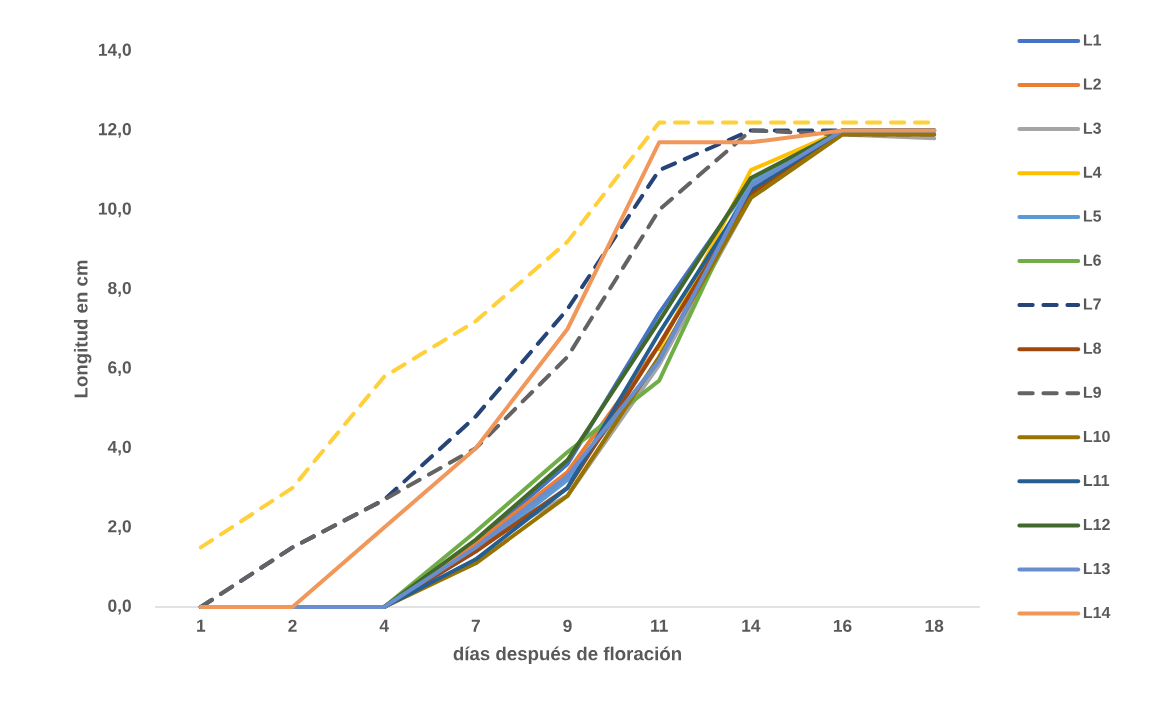  I want to click on y-tick-label: 8,0, so click(119, 289).